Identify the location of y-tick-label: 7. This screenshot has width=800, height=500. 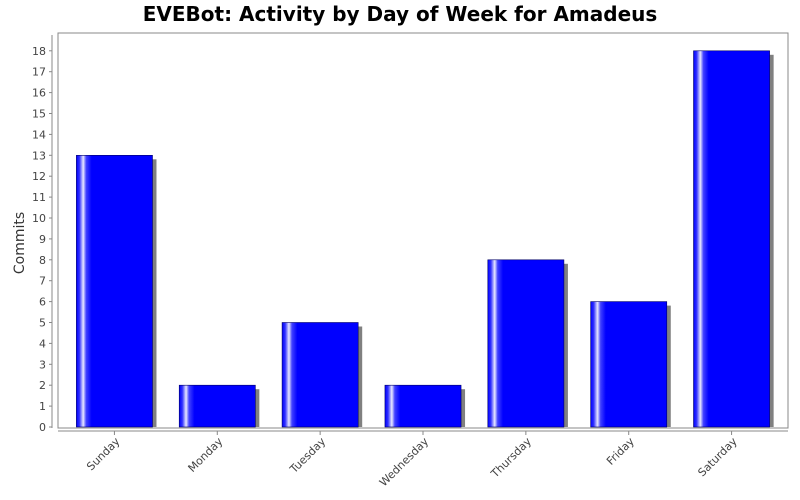
(42, 281).